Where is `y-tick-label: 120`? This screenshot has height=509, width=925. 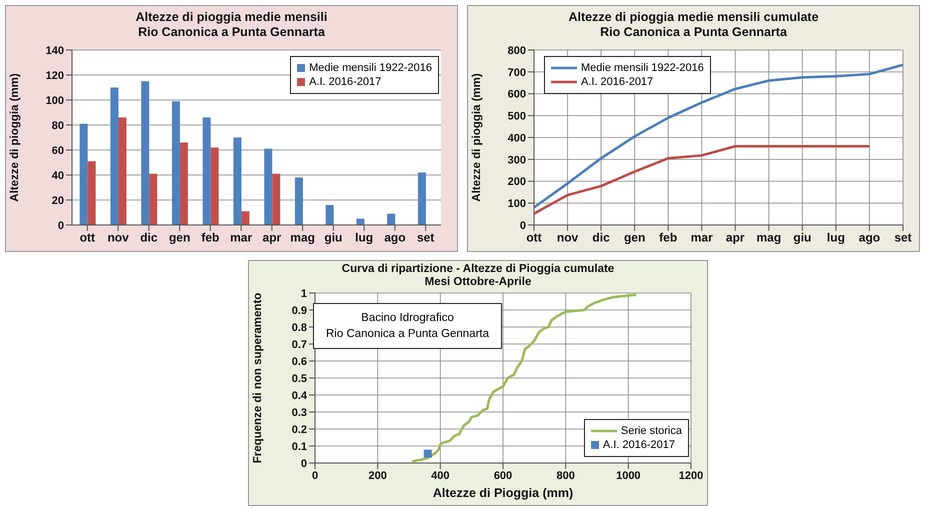 y-tick-label: 120 is located at coordinates (55, 76).